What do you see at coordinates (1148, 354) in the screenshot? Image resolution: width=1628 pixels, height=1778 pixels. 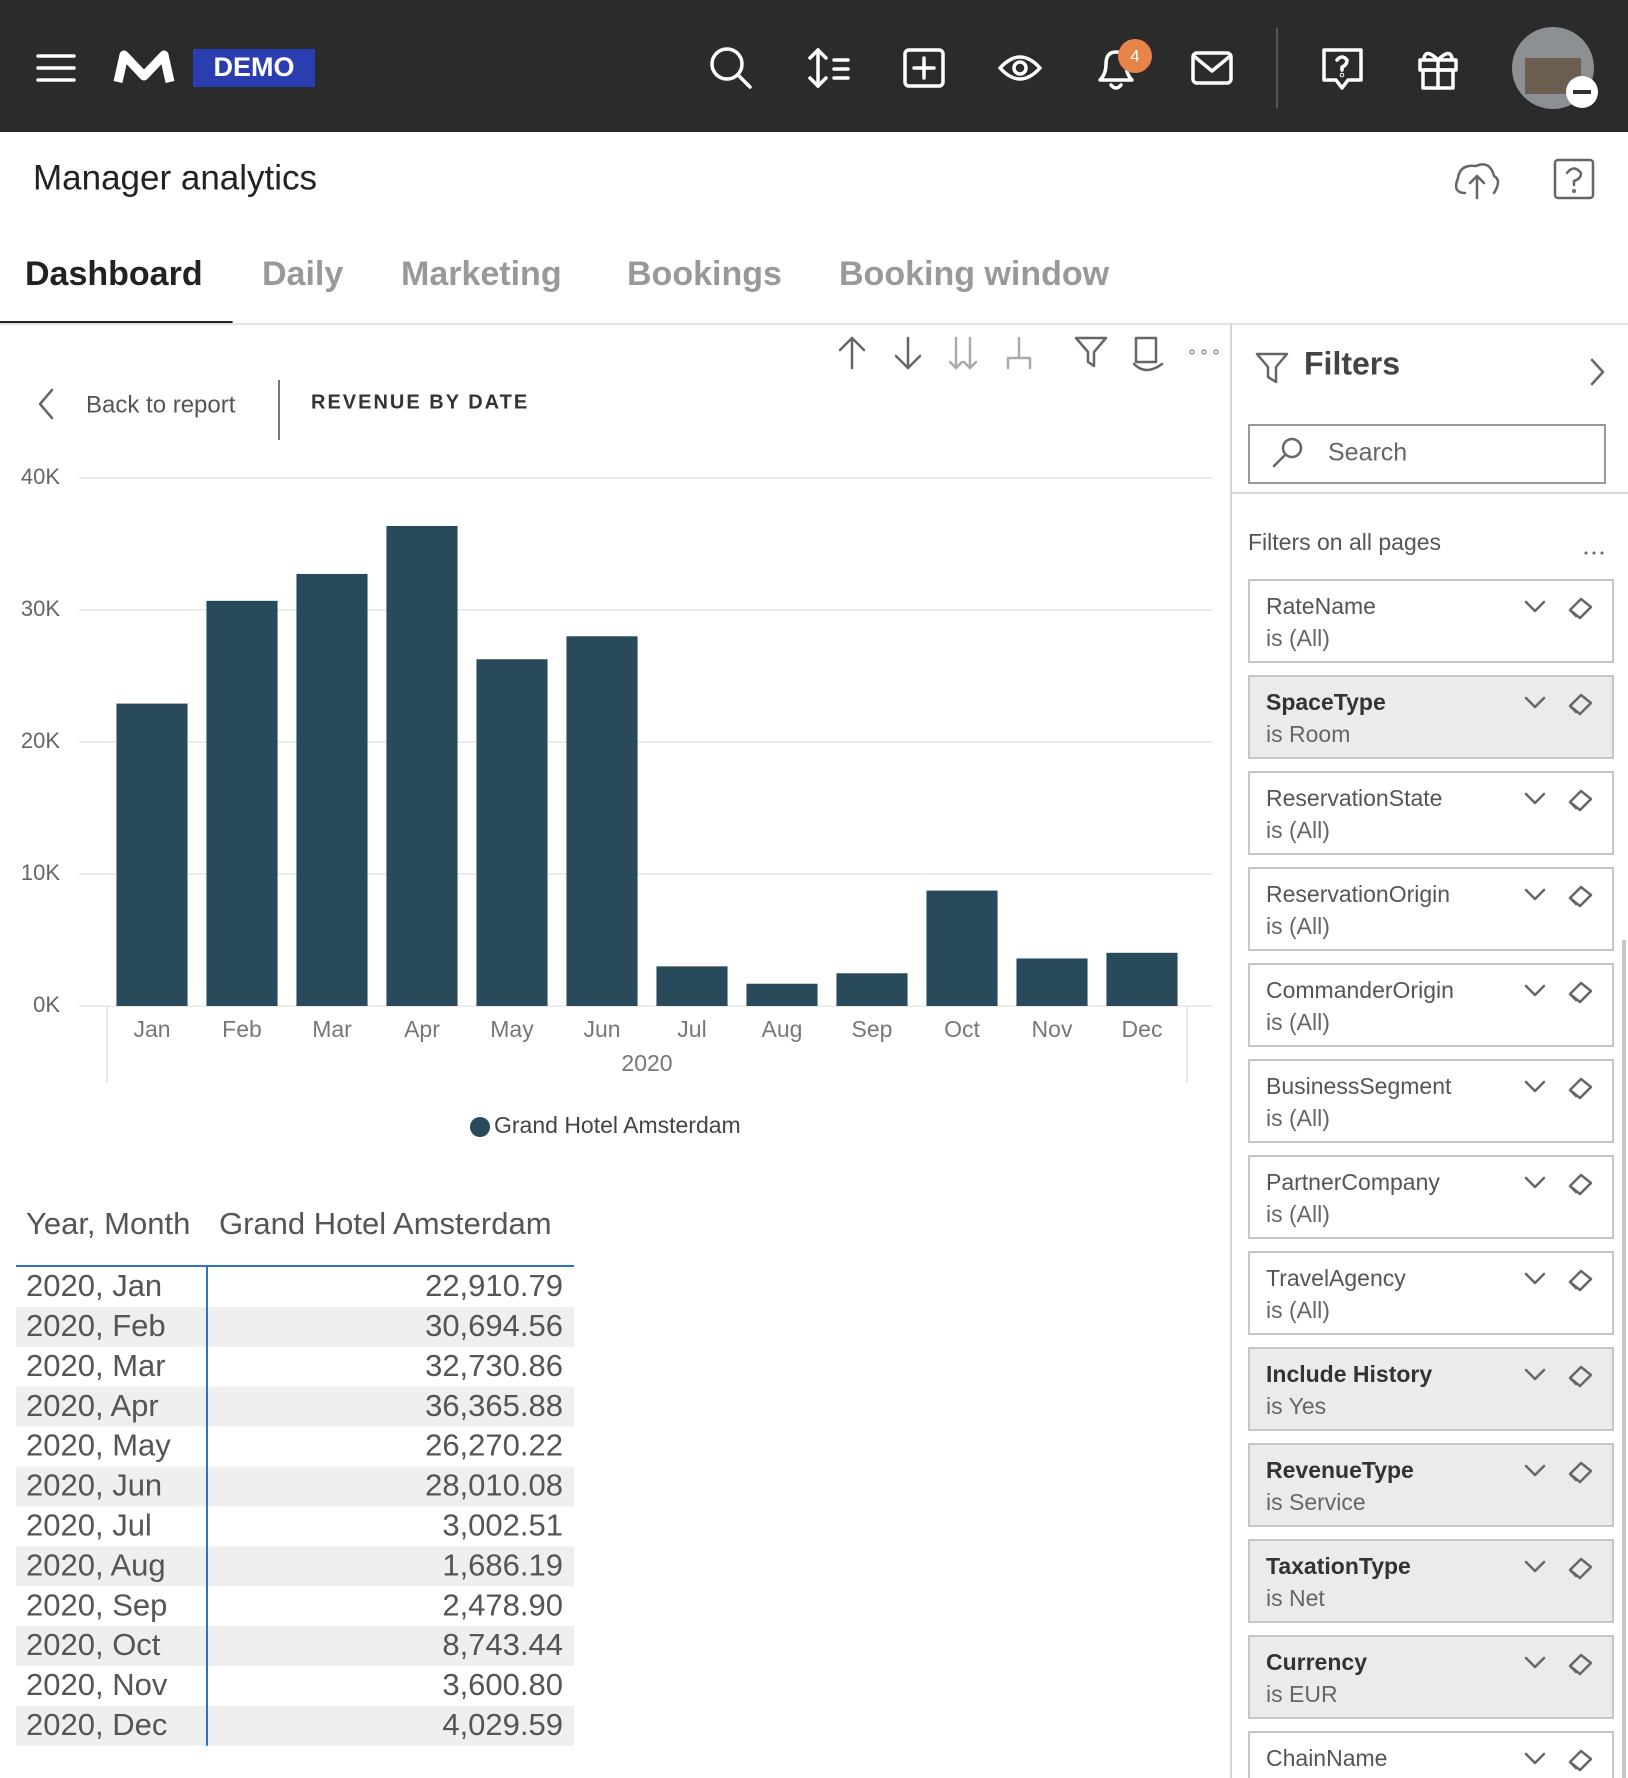 I see `focus-button` at bounding box center [1148, 354].